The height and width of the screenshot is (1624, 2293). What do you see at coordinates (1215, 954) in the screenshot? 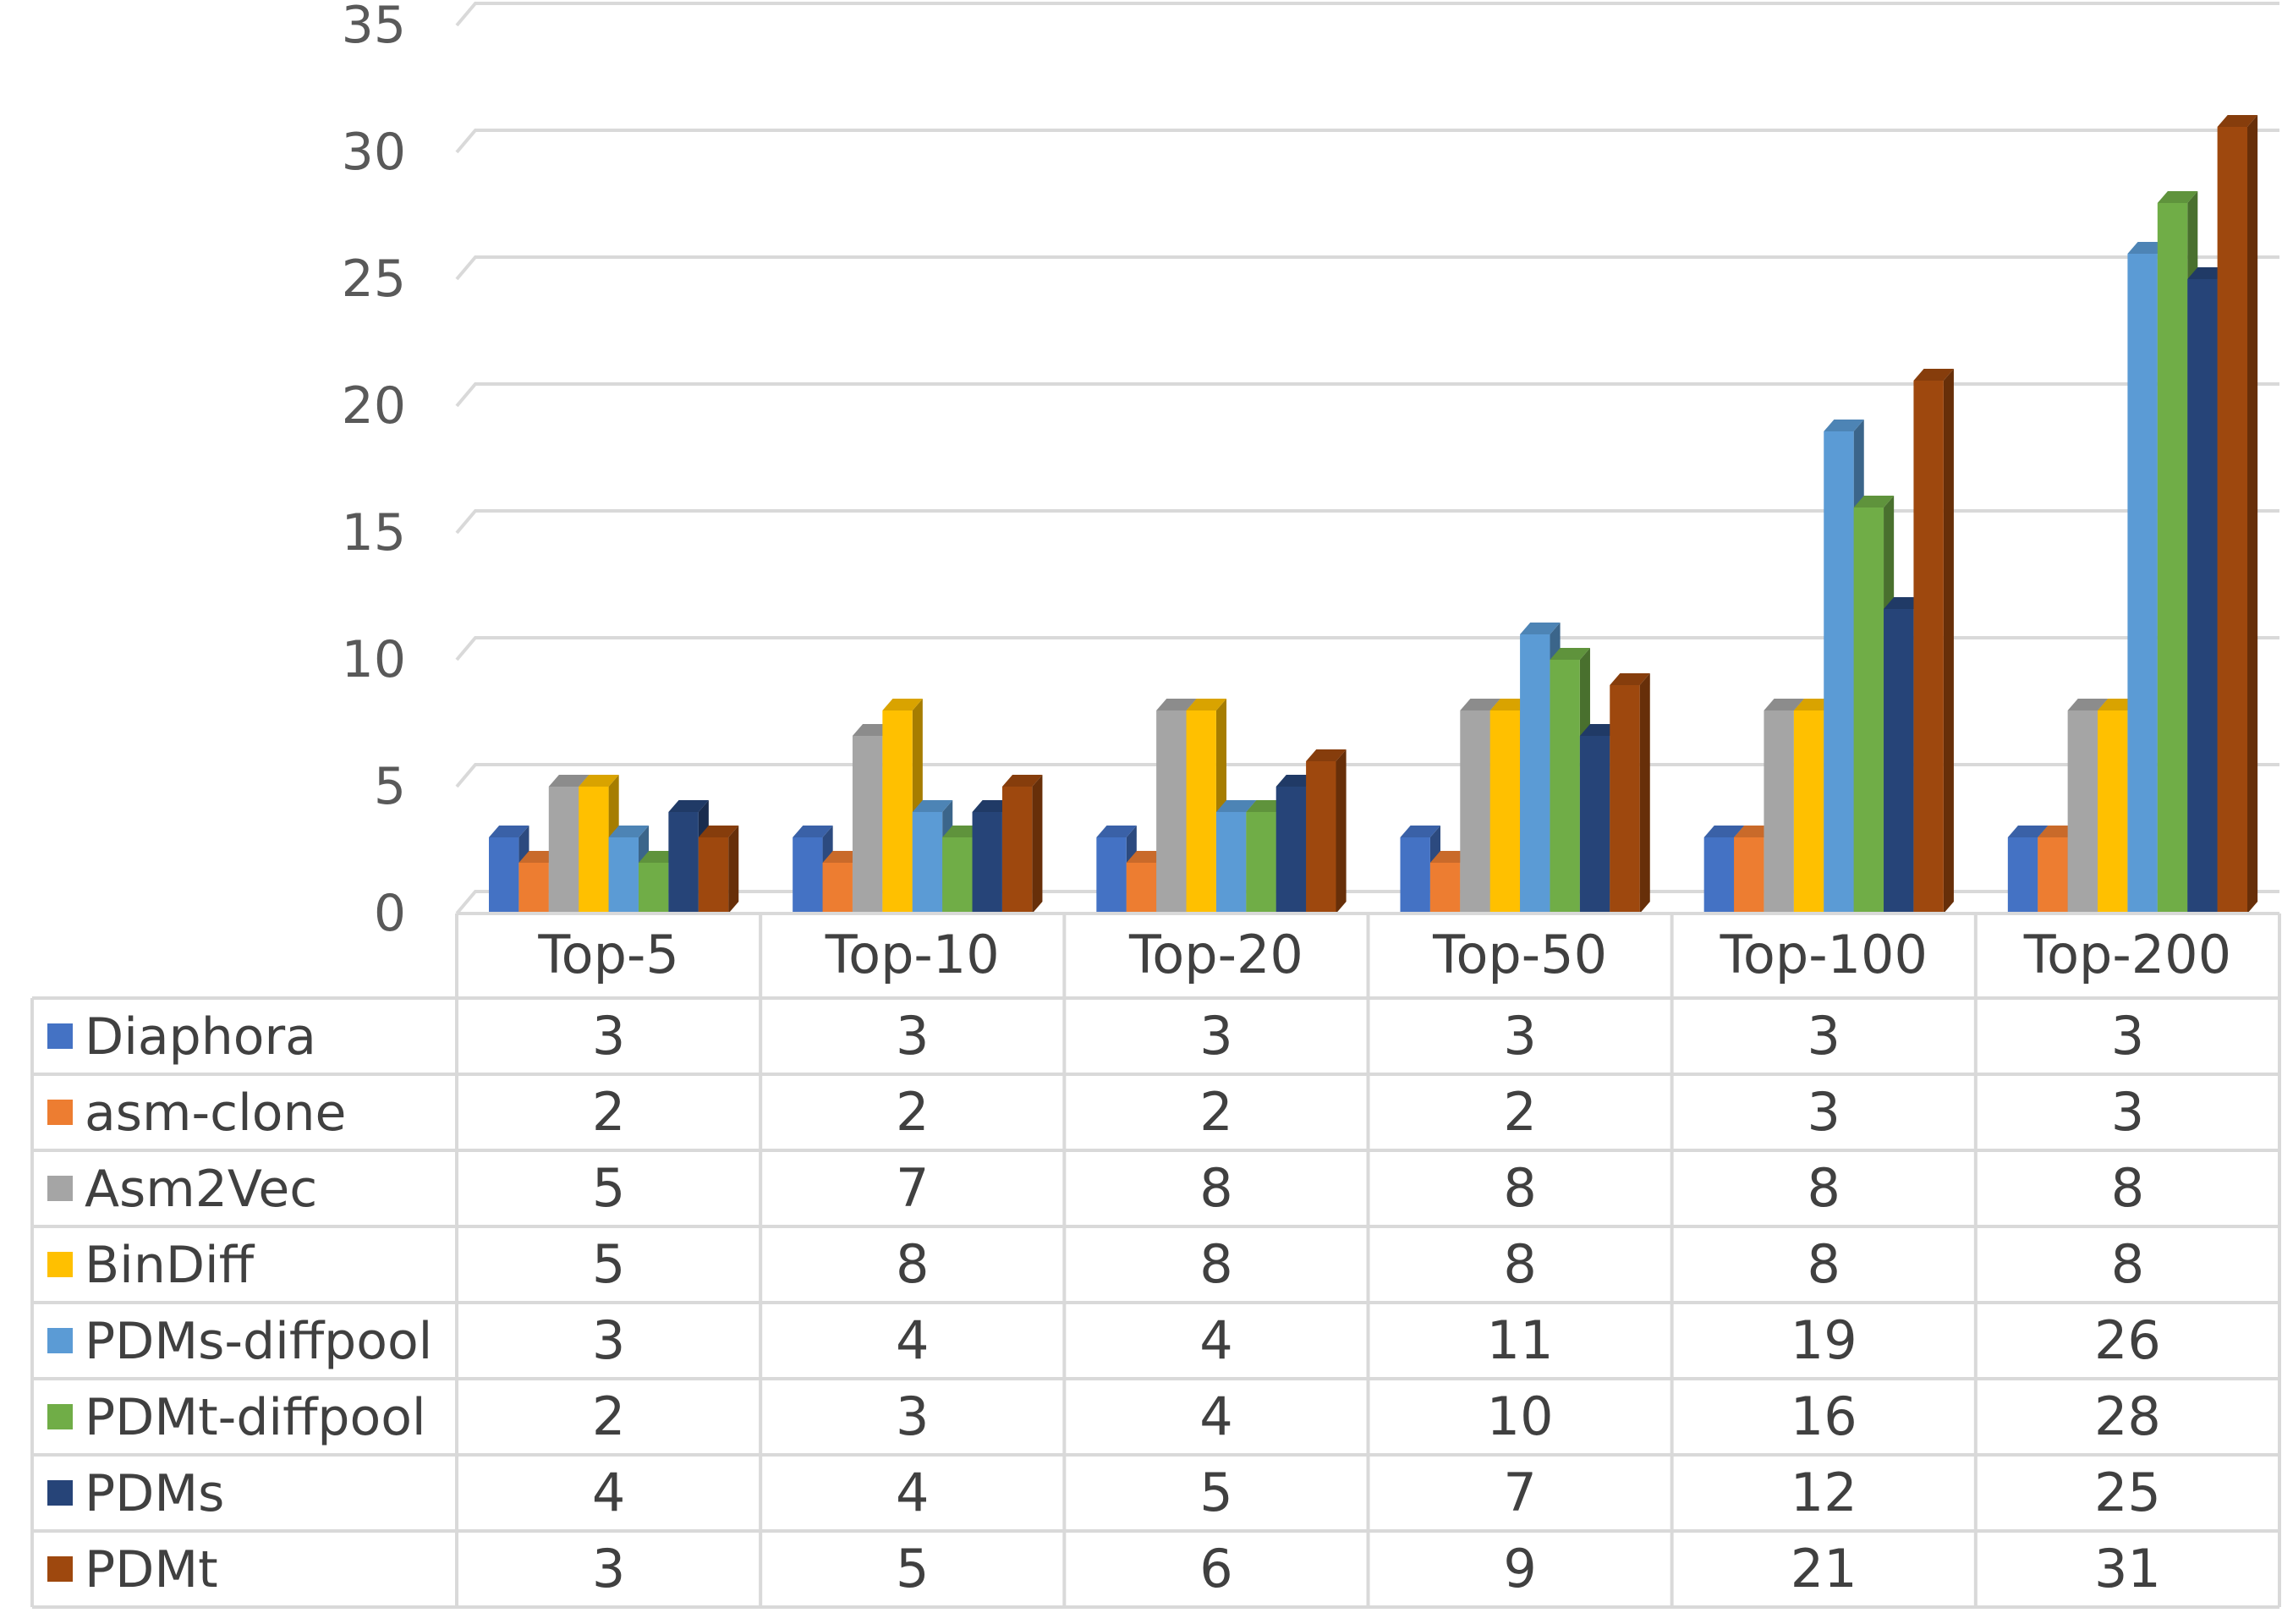
I see `category-label: Top-20` at bounding box center [1215, 954].